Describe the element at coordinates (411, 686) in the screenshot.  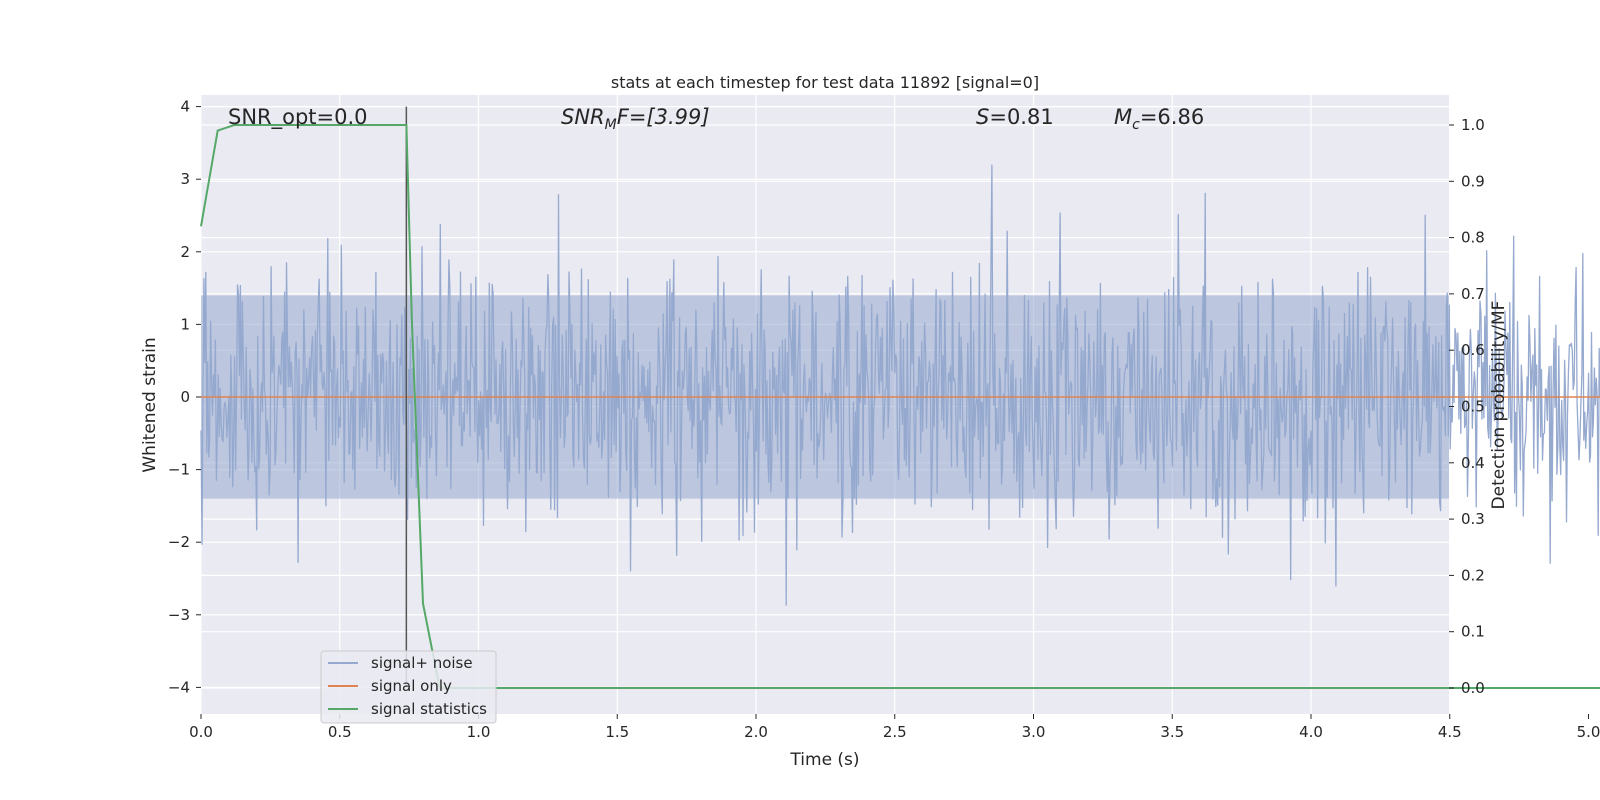
I see `legend-label-signal: signal only` at that location.